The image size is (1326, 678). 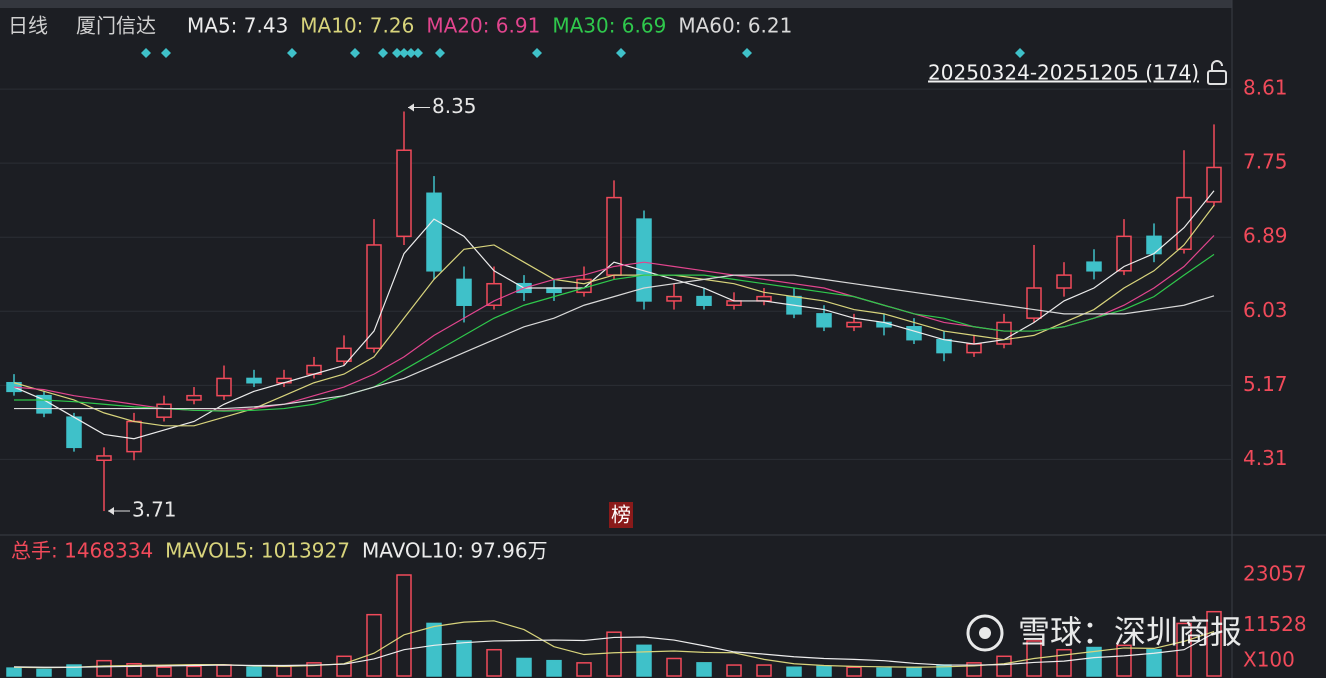 I want to click on volume-legend-entry: MAVOL5: 1013927, so click(x=257, y=551).